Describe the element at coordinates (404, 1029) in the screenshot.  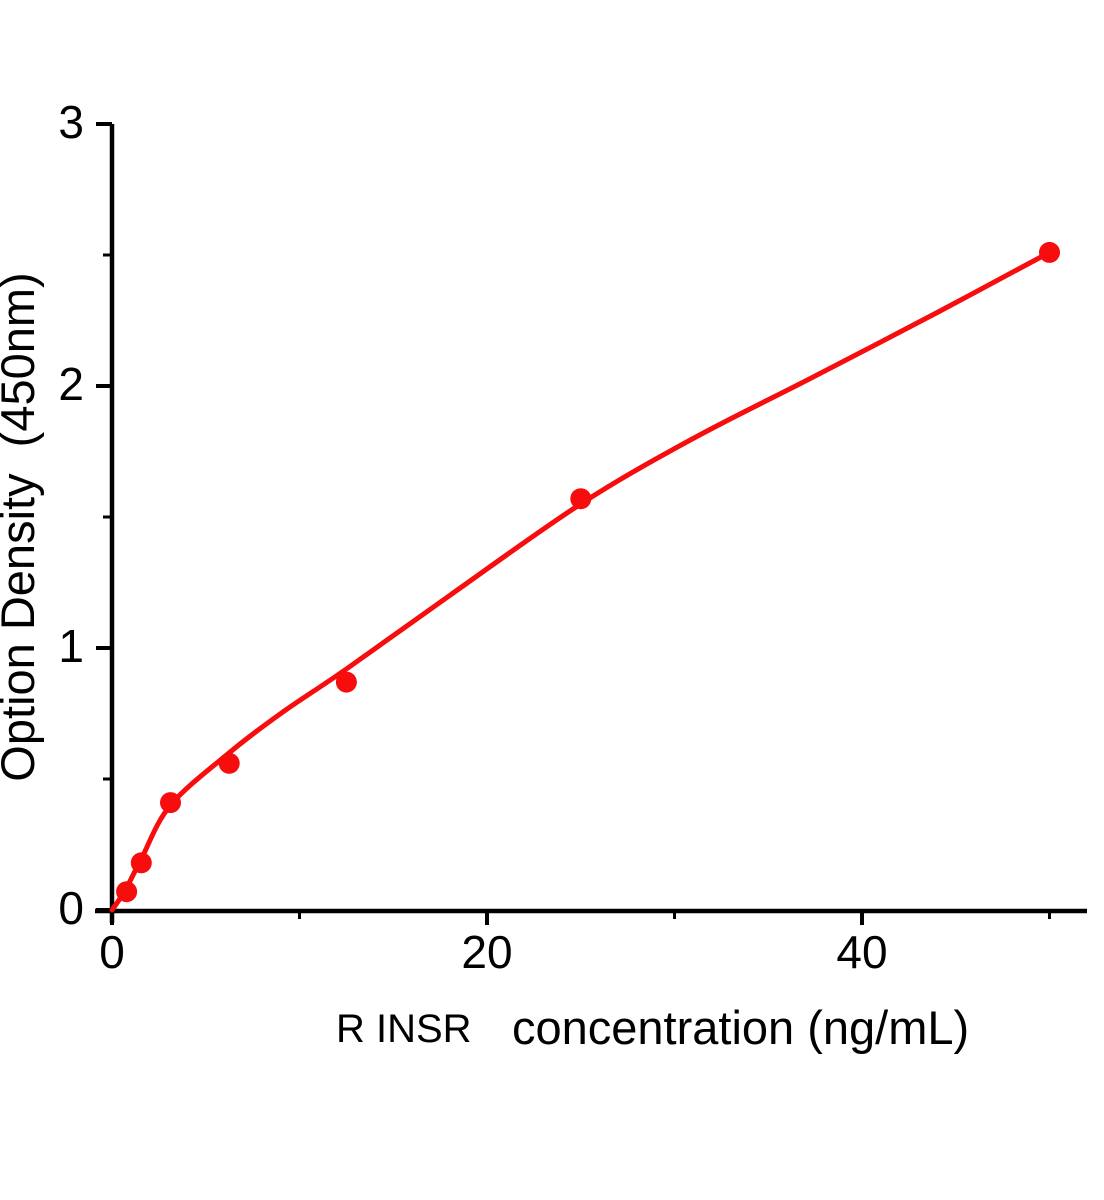
I see `x-axis-title-prefix: R INSR` at that location.